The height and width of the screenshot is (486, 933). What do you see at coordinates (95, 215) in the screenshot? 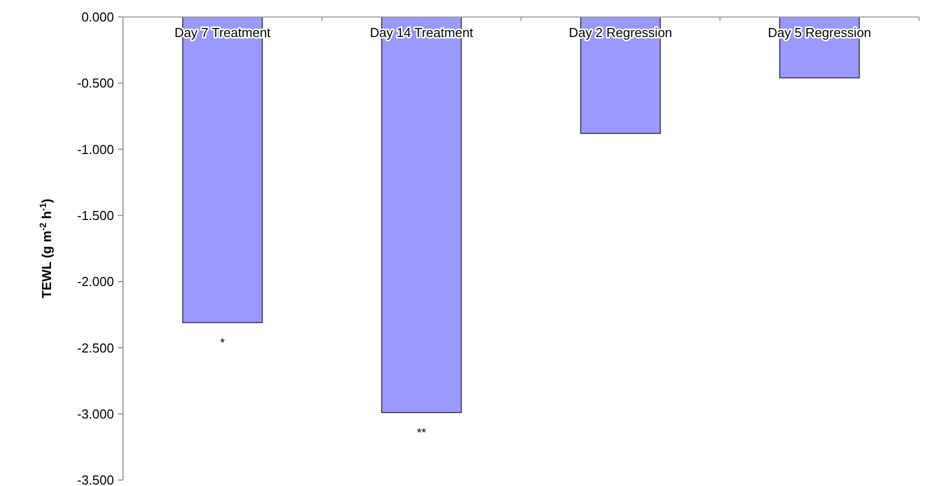
I see `y-tick-label: -1.500` at bounding box center [95, 215].